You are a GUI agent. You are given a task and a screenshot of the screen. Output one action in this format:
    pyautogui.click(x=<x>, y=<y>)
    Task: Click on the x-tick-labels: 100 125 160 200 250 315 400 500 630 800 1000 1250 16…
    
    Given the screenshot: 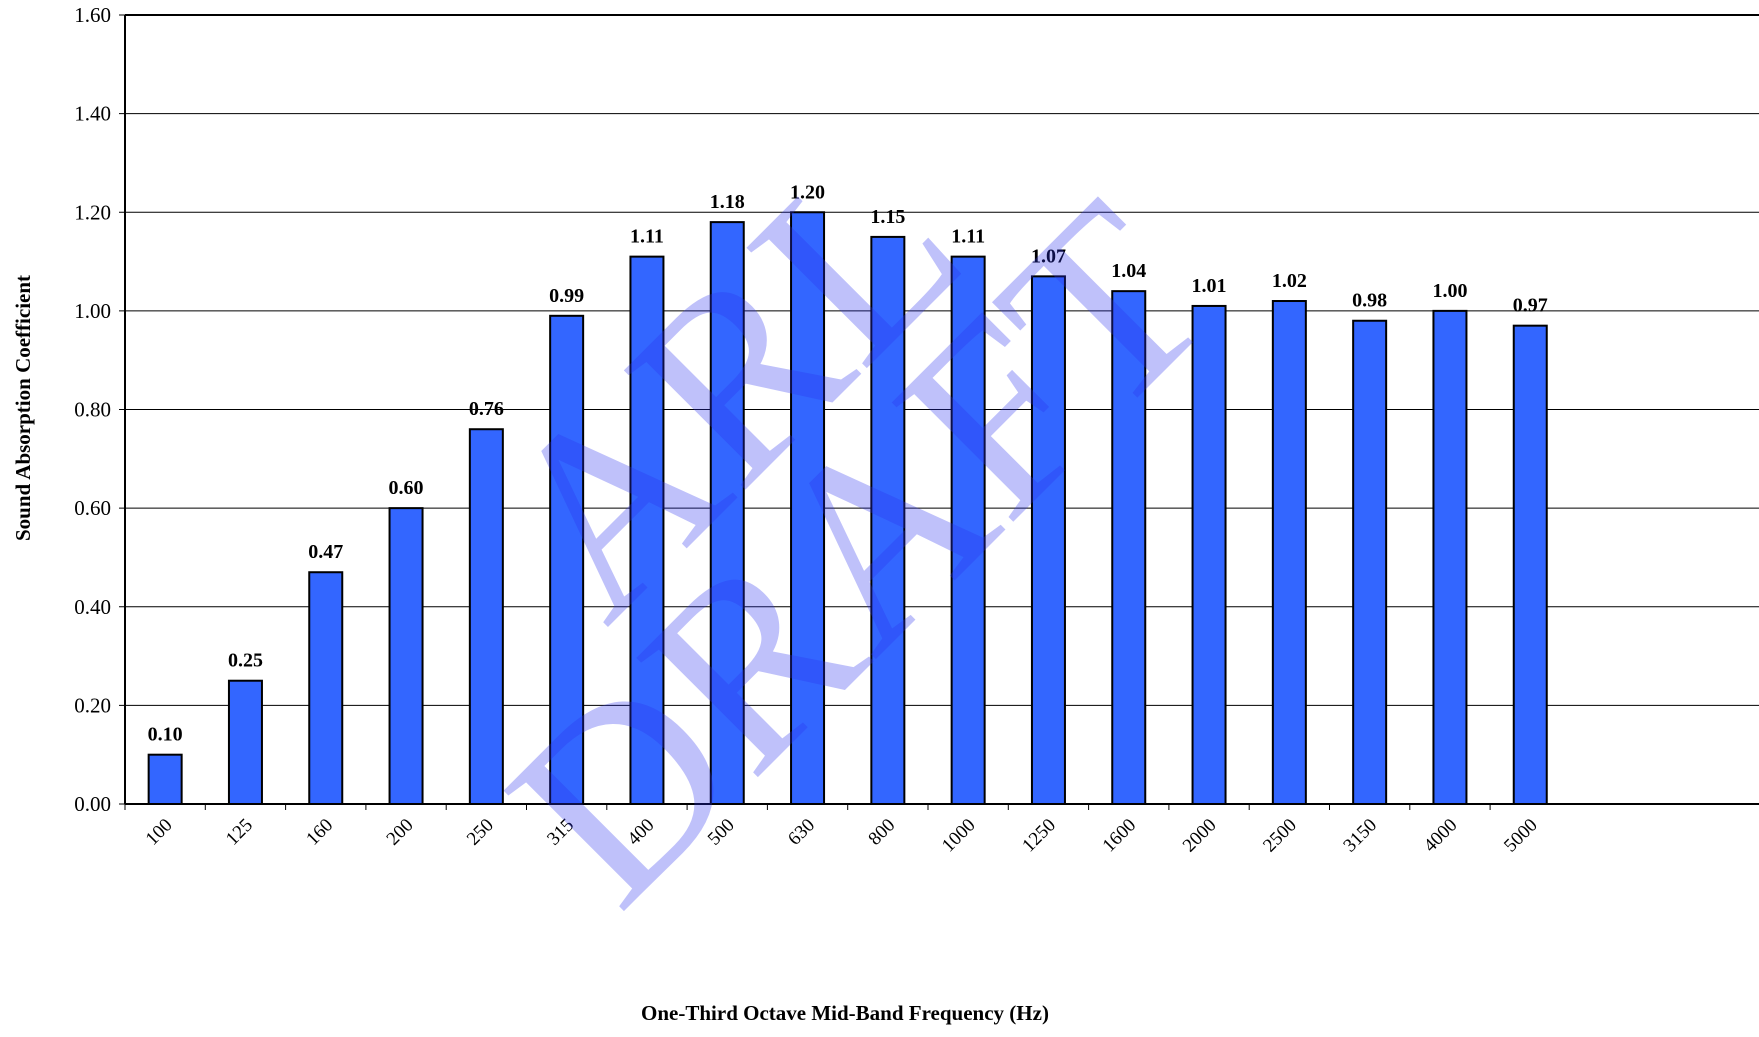 What is the action you would take?
    pyautogui.click(x=842, y=836)
    